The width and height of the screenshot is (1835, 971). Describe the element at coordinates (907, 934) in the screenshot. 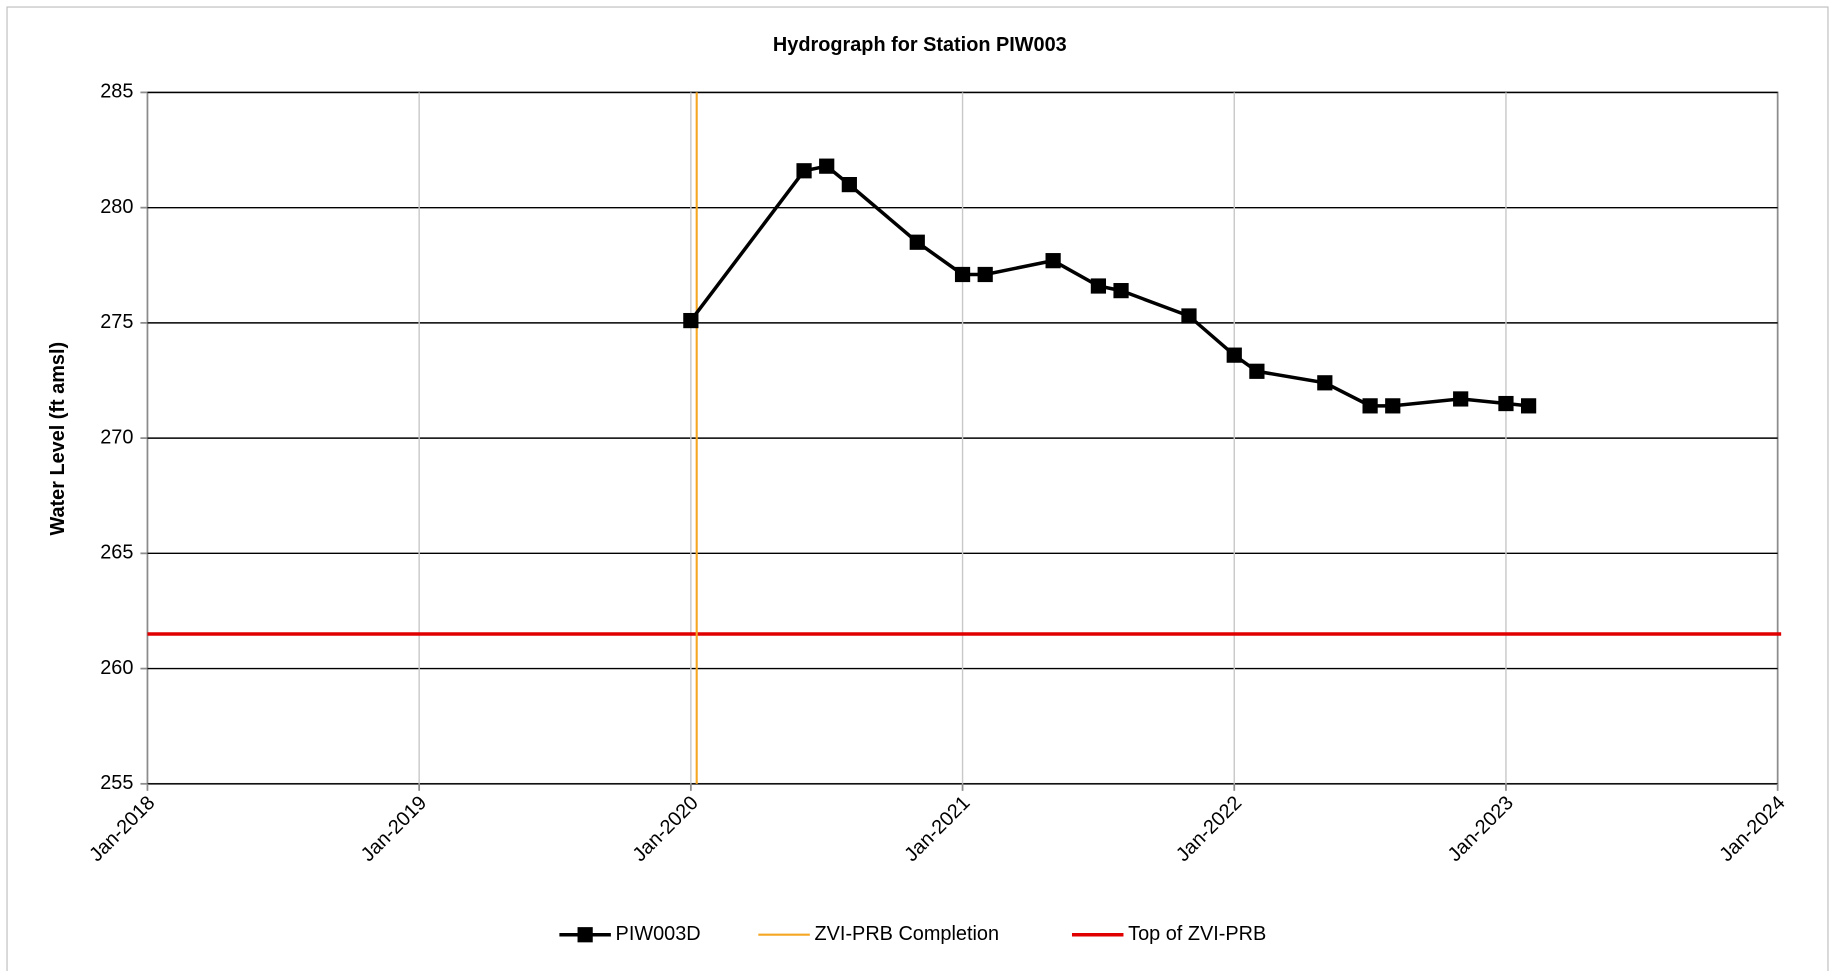

I see `legend-label: ZVI-PRB Completion` at that location.